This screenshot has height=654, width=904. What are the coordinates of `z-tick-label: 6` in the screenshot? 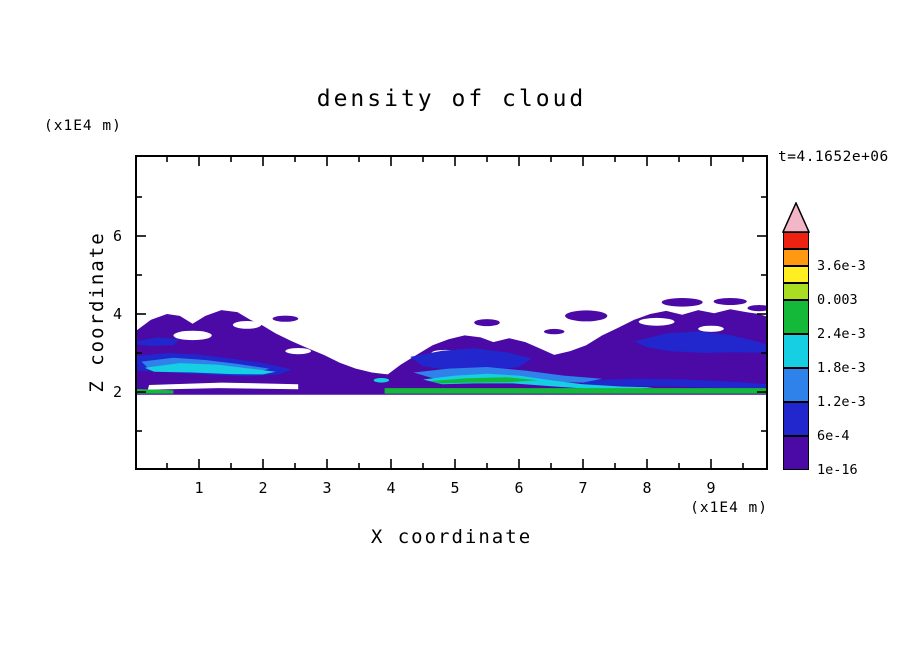 It's located at (117, 236).